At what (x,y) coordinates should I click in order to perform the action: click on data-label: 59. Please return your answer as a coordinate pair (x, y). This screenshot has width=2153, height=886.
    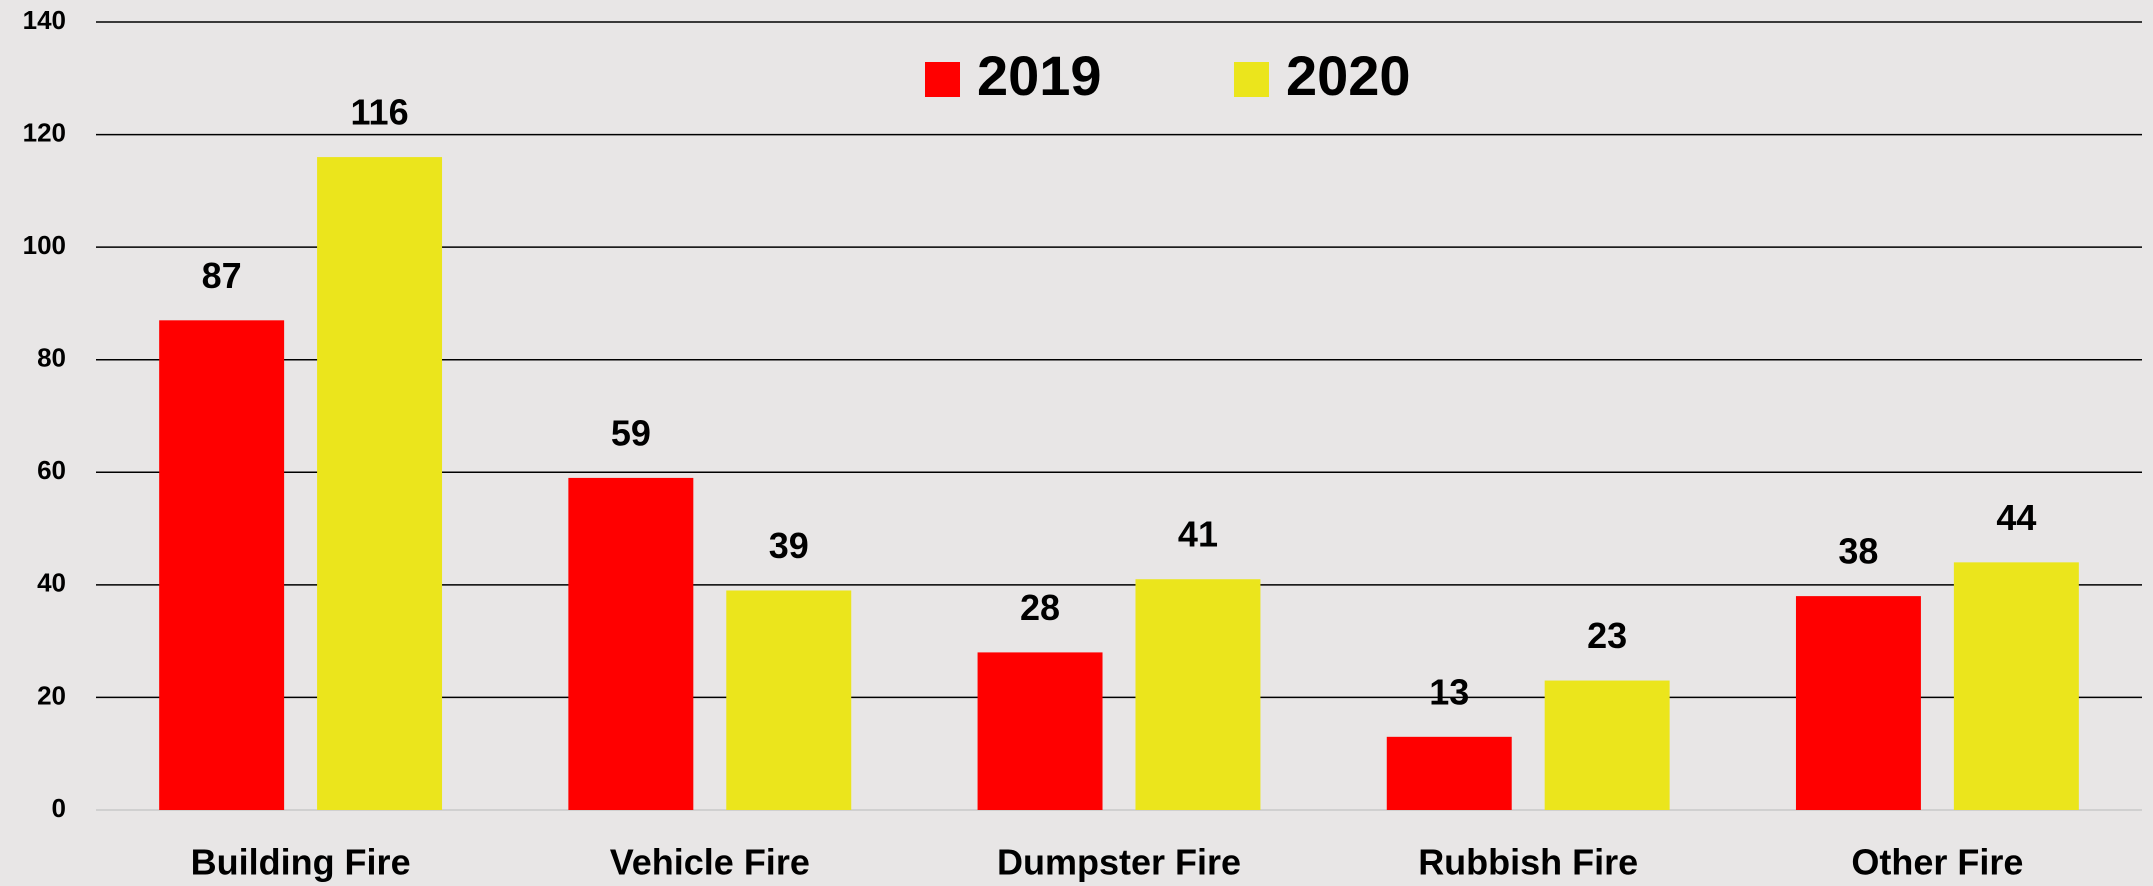
    Looking at the image, I should click on (631, 432).